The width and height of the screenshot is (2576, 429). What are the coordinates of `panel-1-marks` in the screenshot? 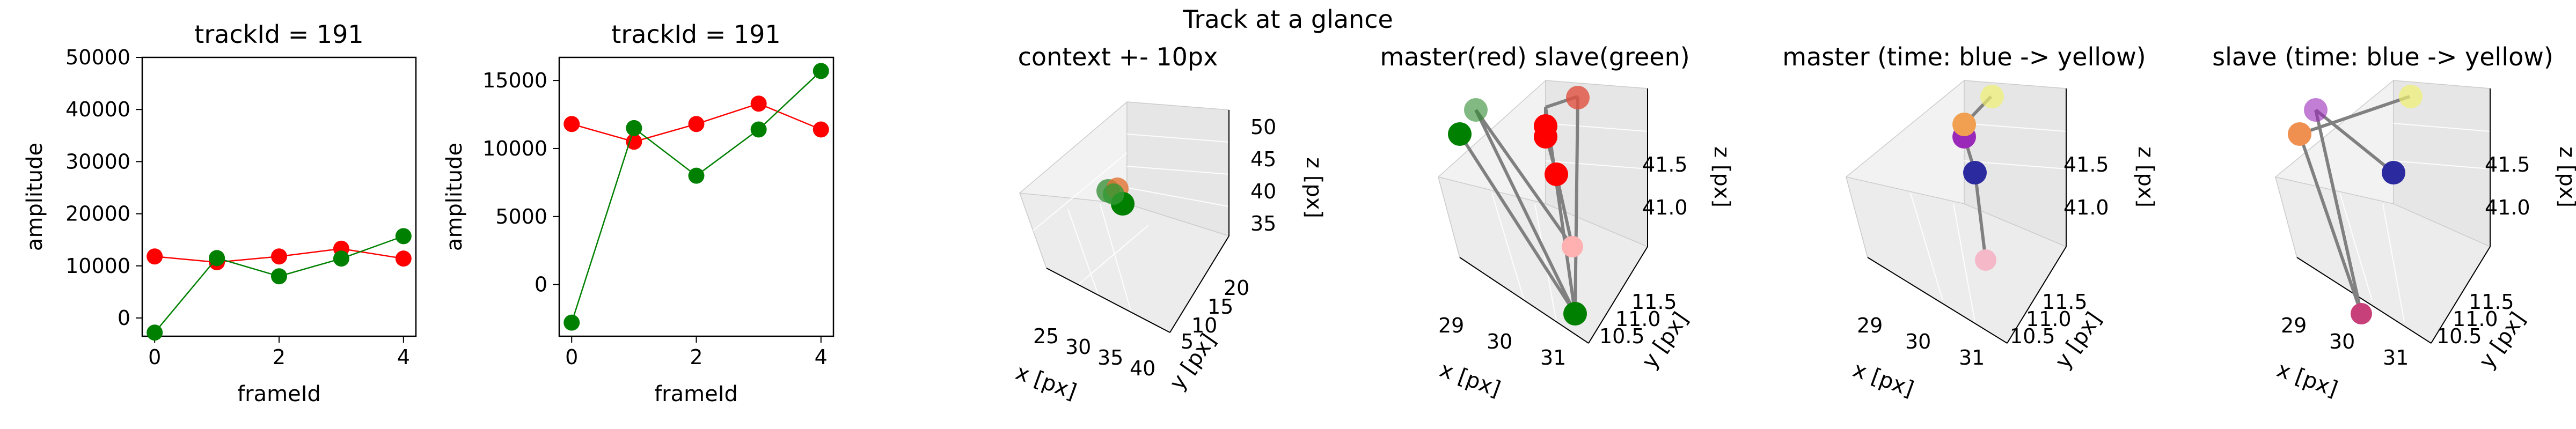 It's located at (279, 284).